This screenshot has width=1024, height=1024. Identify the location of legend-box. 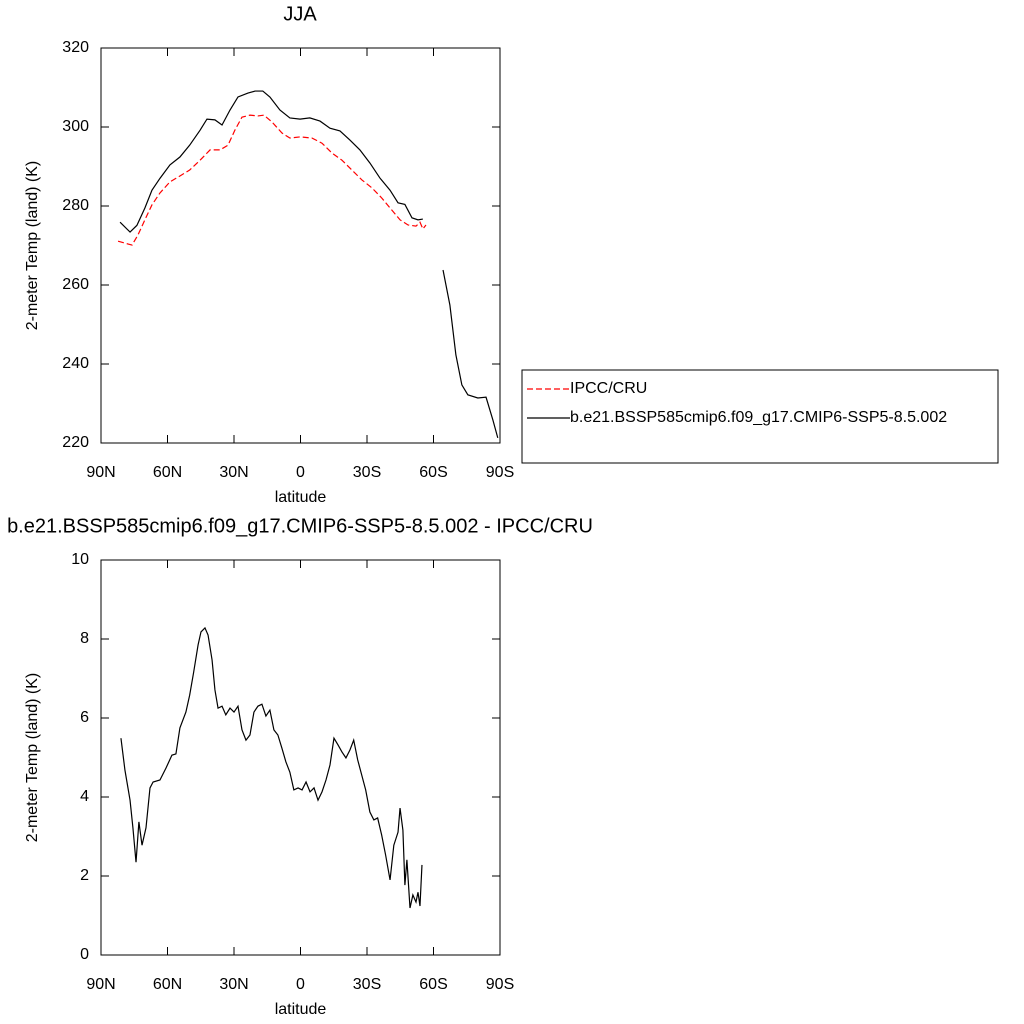
(760, 416).